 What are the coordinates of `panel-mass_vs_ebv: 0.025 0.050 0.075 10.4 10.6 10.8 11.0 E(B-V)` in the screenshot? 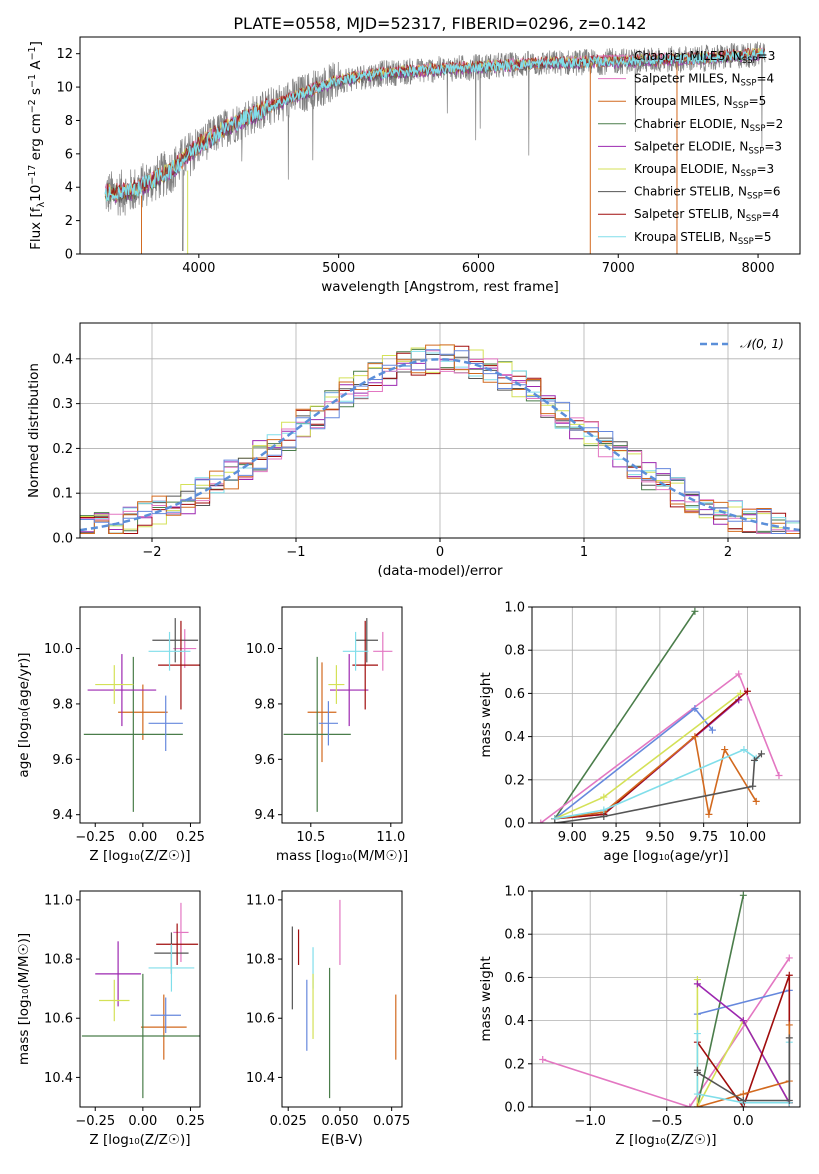 It's located at (328, 1019).